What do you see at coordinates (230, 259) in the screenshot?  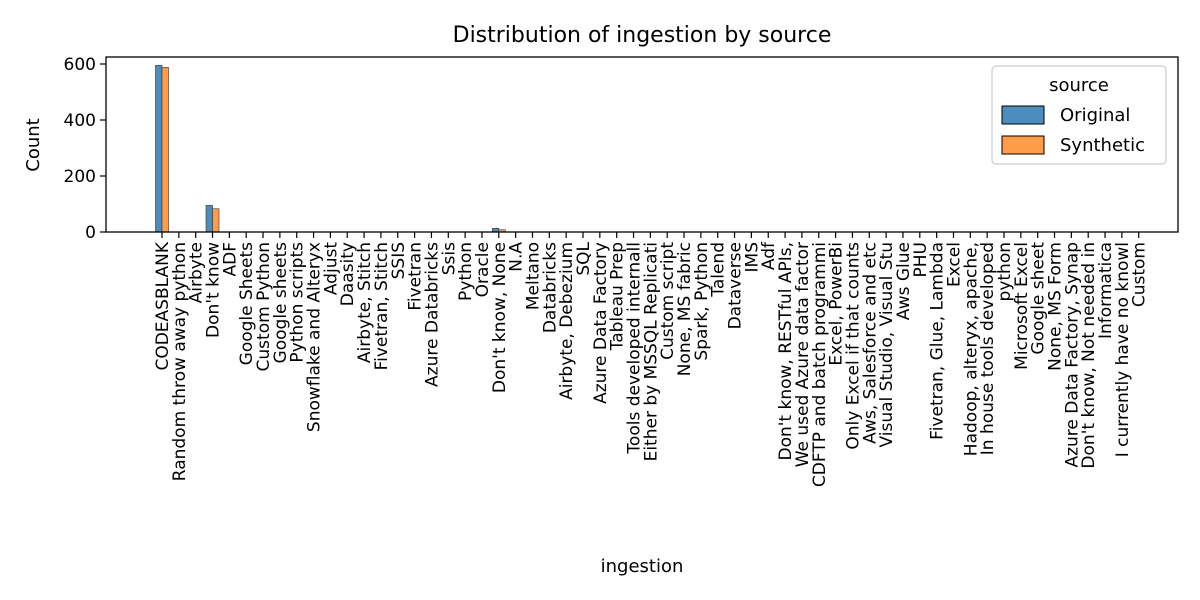 I see `x-tick-label-4: ADF` at bounding box center [230, 259].